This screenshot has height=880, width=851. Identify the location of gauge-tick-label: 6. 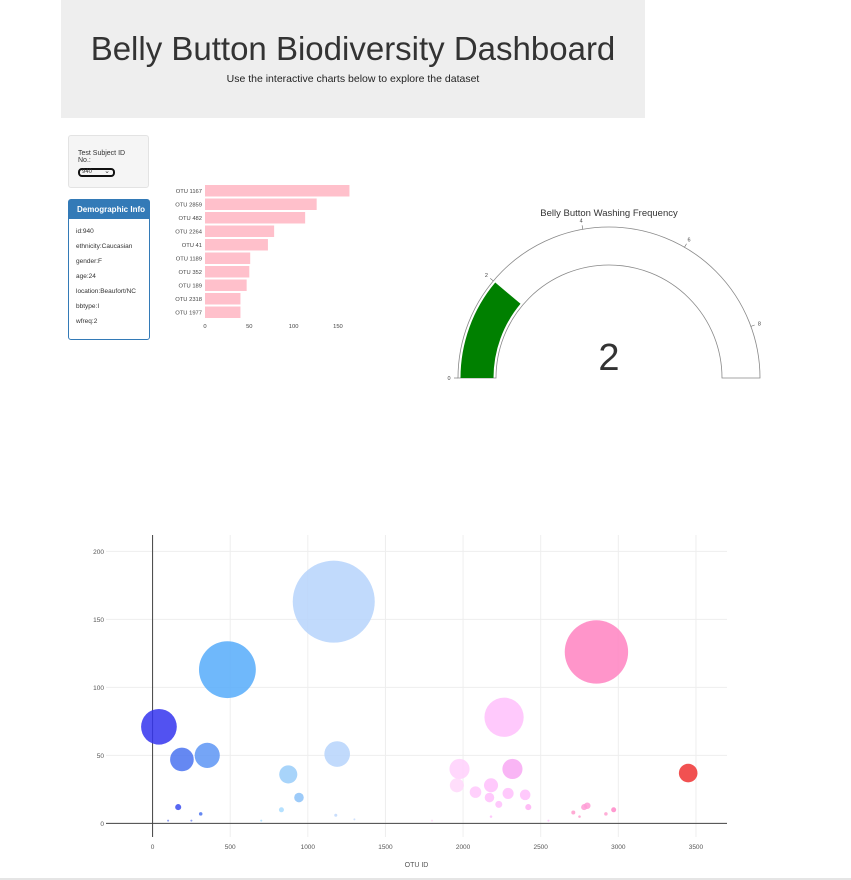
(688, 240).